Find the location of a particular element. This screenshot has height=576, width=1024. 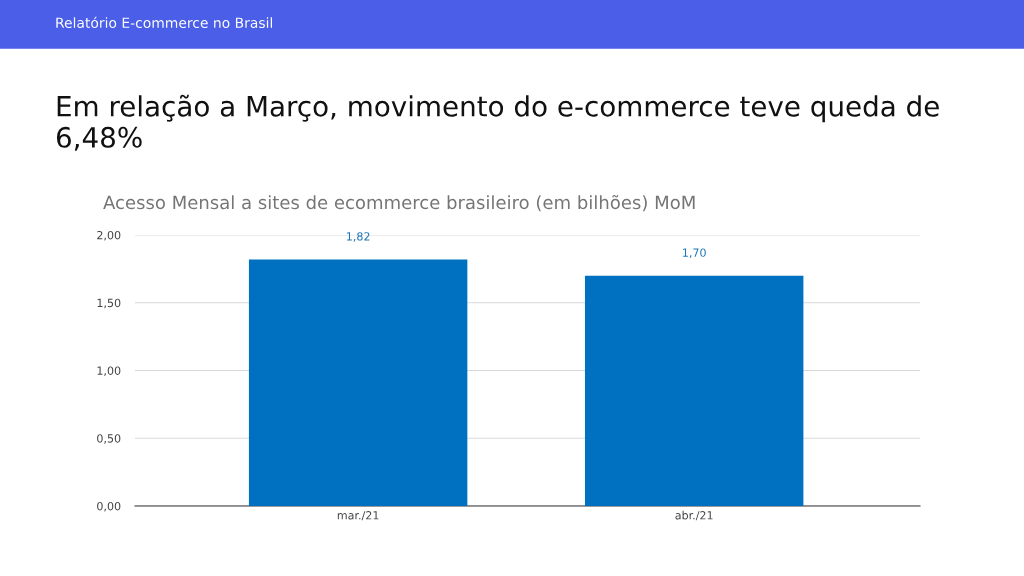

x-tick-label: mar./21 is located at coordinates (358, 516).